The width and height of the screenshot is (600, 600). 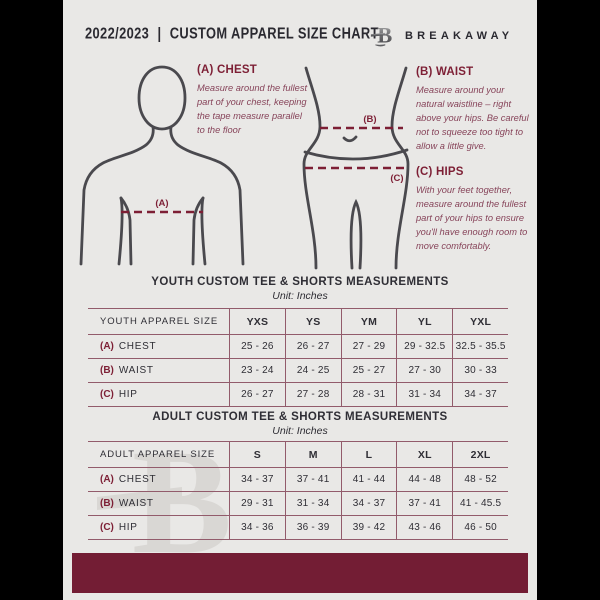 I want to click on masthead-year: 2022/2023, so click(x=117, y=33).